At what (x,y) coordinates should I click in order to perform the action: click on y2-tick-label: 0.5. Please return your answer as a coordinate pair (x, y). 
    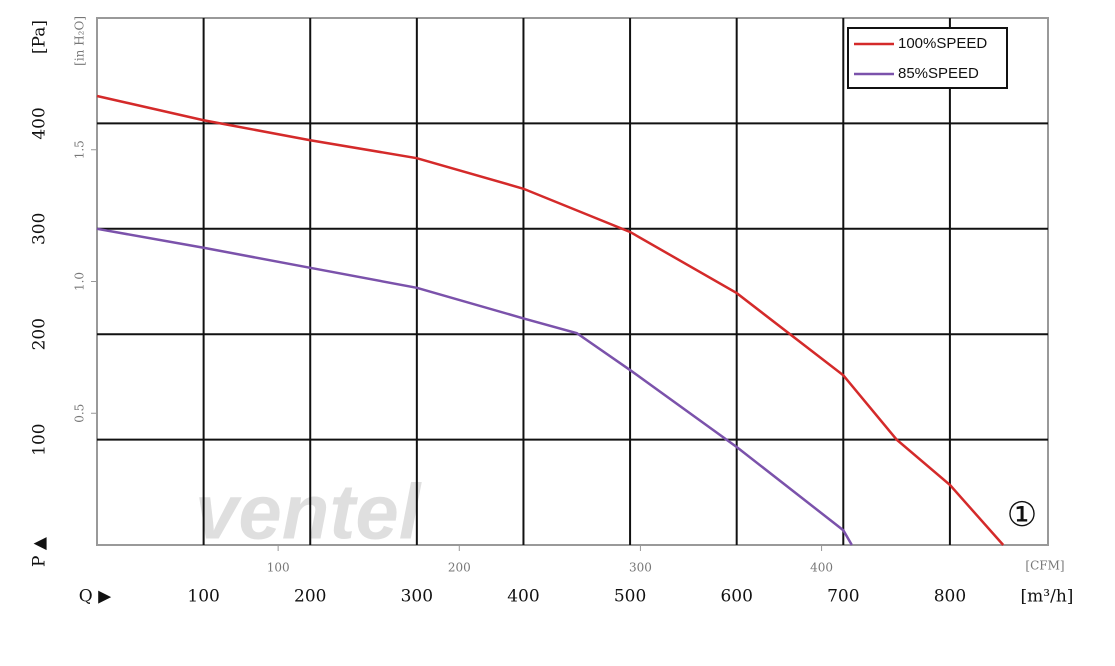
    Looking at the image, I should click on (80, 413).